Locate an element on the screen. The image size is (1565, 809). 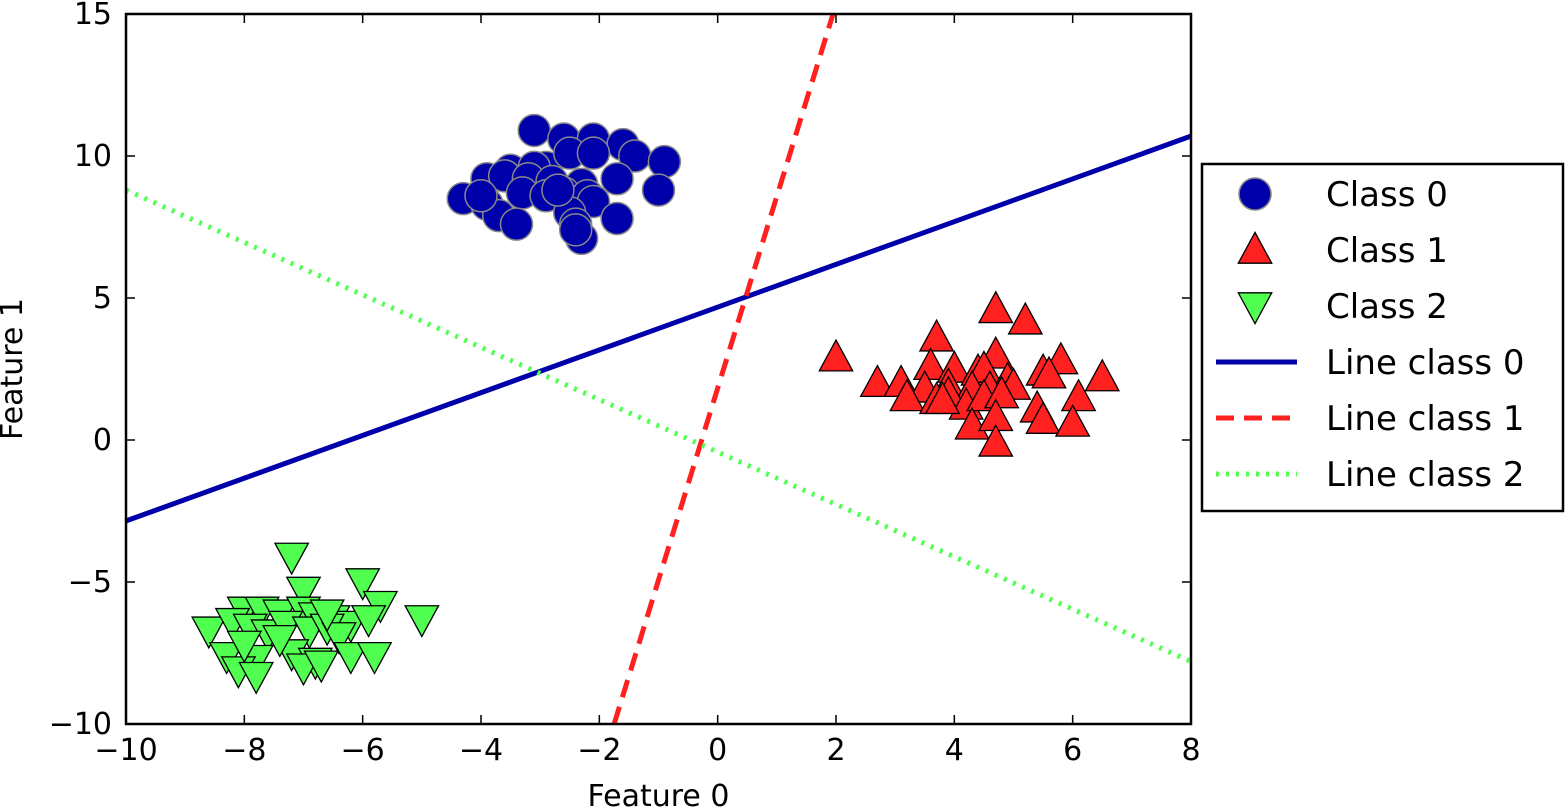
legend-label: Line class 1 is located at coordinates (1425, 419).